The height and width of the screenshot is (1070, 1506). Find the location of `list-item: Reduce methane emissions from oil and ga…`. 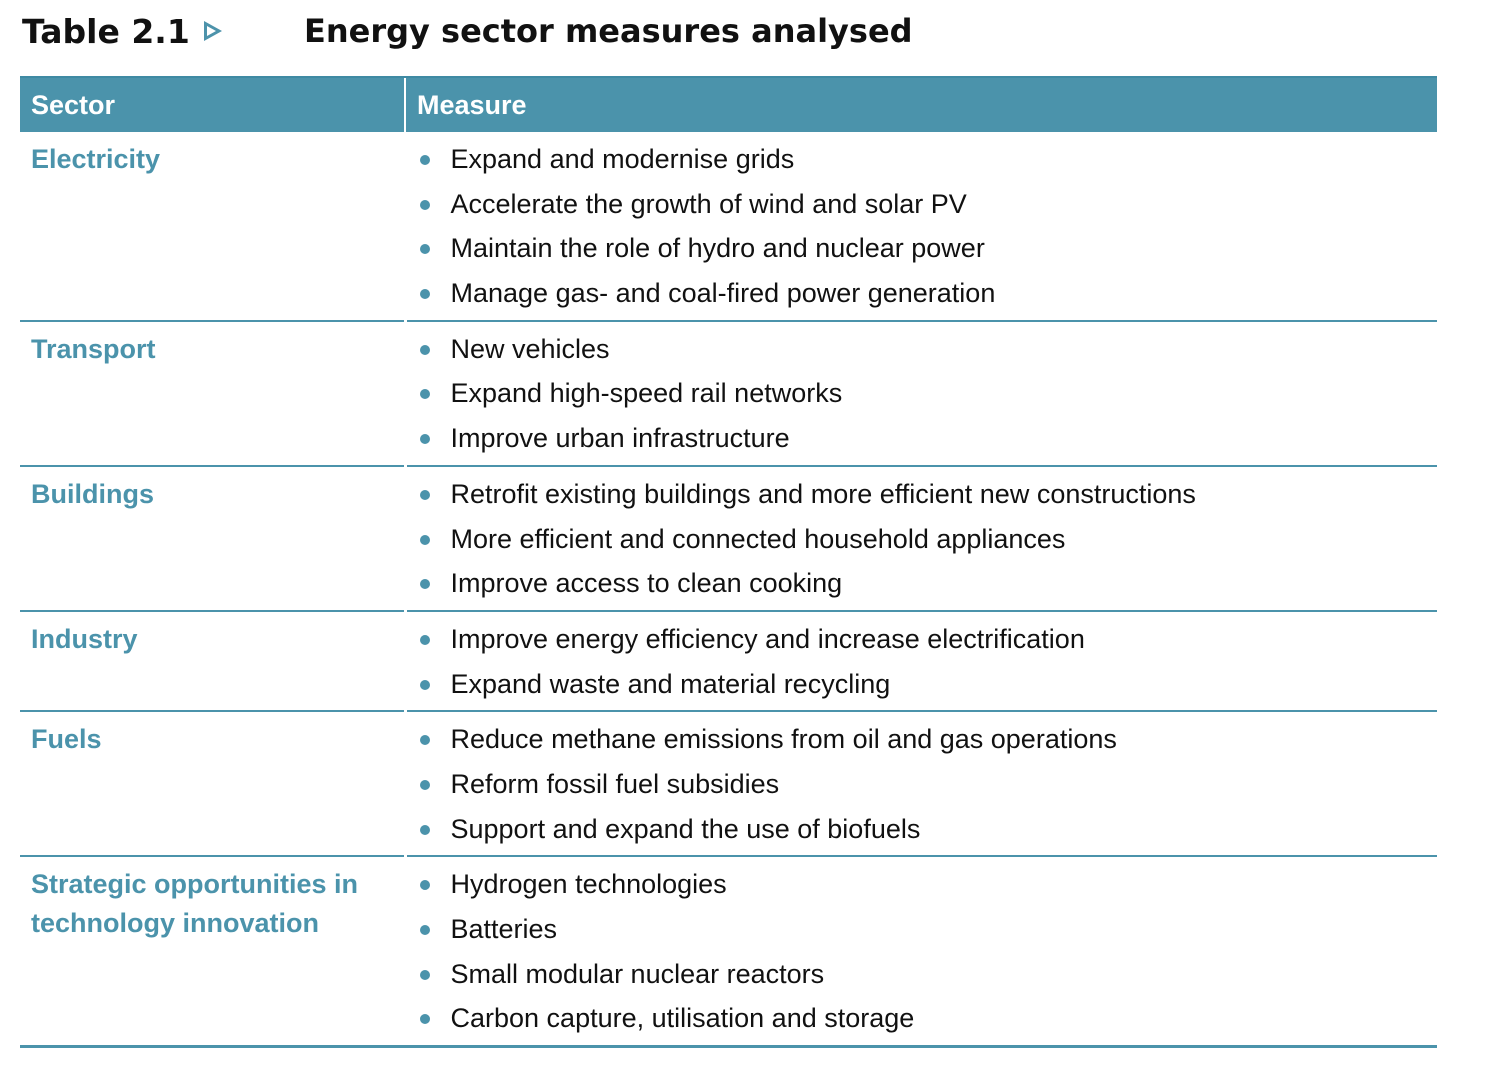

list-item: Reduce methane emissions from oil and ga… is located at coordinates (922, 739).